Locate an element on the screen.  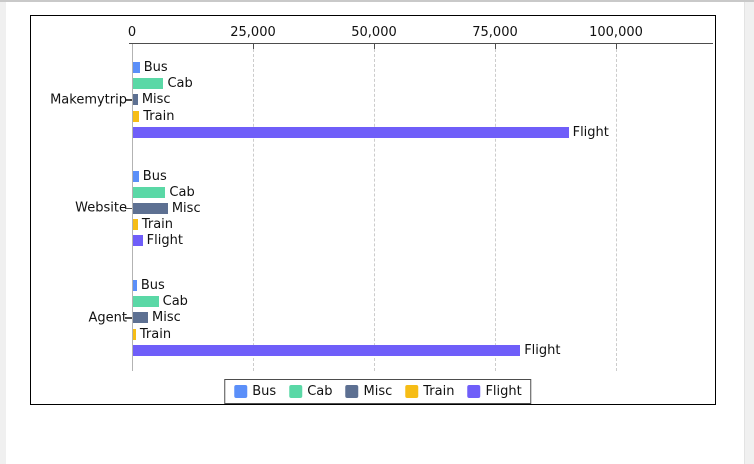
page-top-border is located at coordinates (377, 1).